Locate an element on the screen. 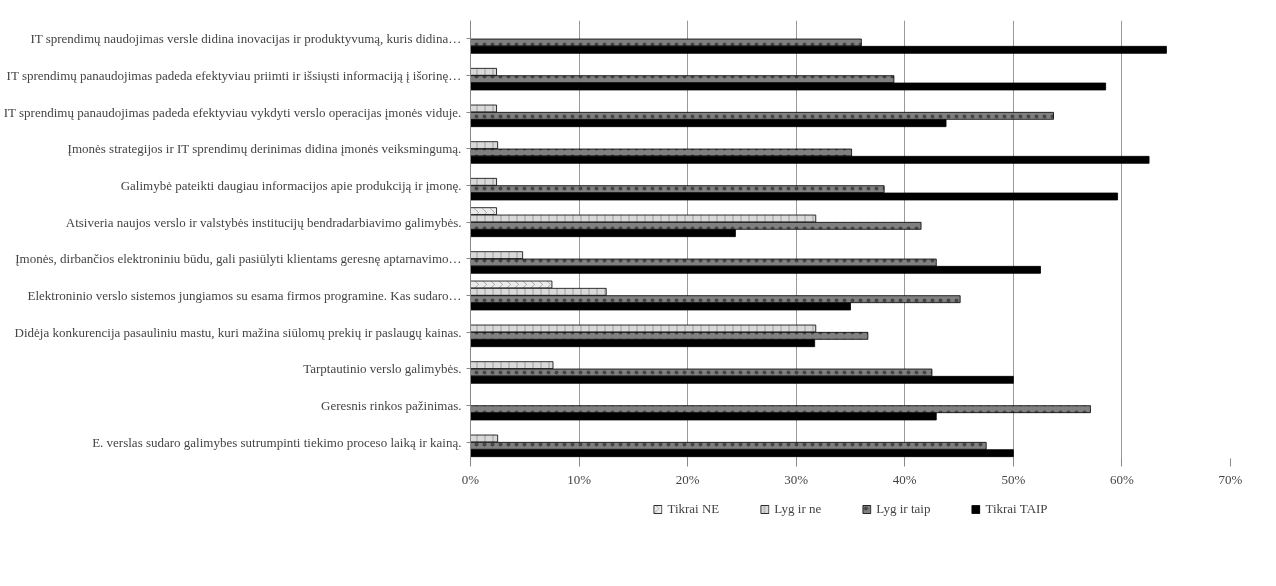 The height and width of the screenshot is (586, 1276). x-tick-label: 70% is located at coordinates (1230, 479).